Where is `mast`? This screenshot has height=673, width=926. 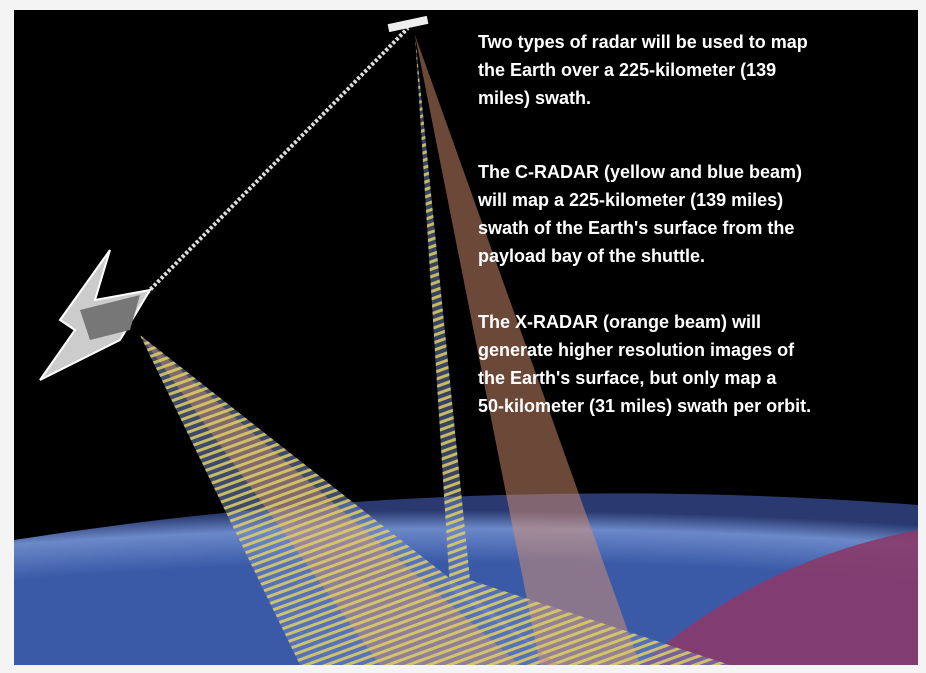
mast is located at coordinates (274, 164).